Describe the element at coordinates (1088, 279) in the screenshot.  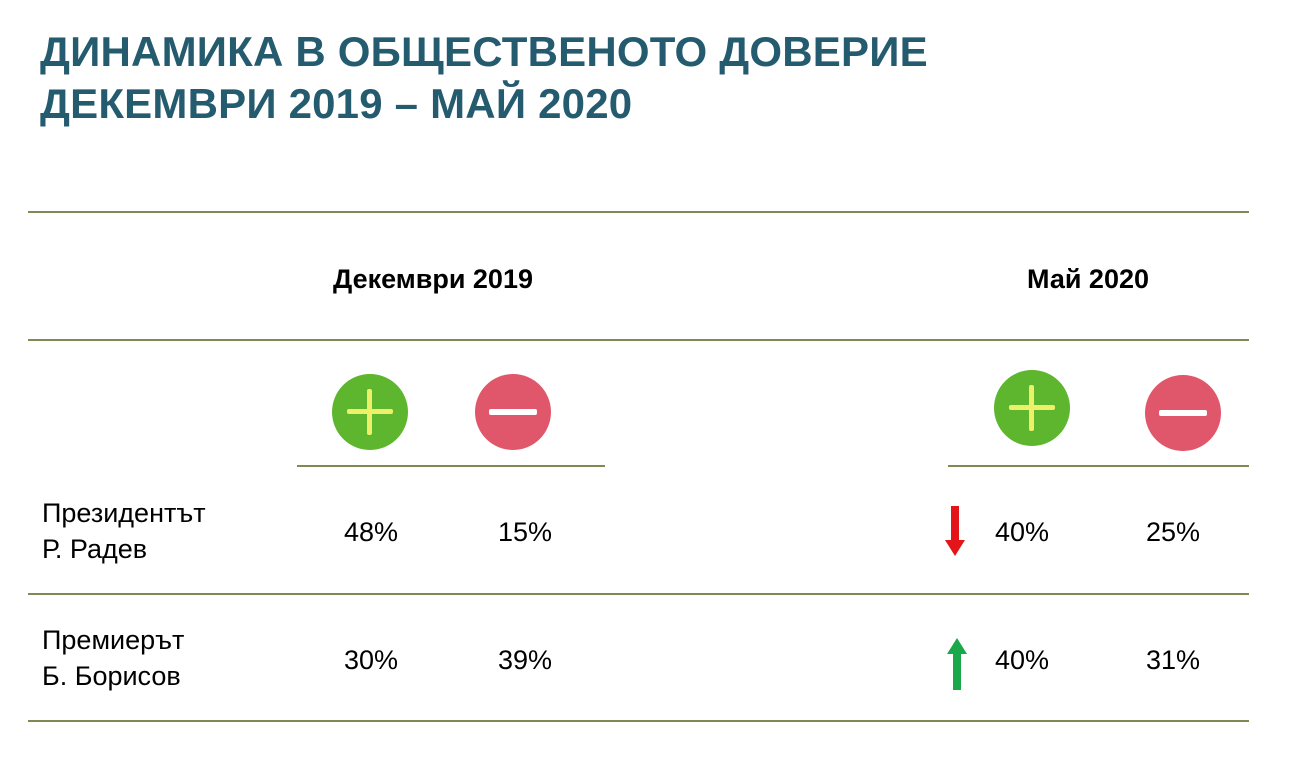
I see `column-header-may-2020: Май 2020` at that location.